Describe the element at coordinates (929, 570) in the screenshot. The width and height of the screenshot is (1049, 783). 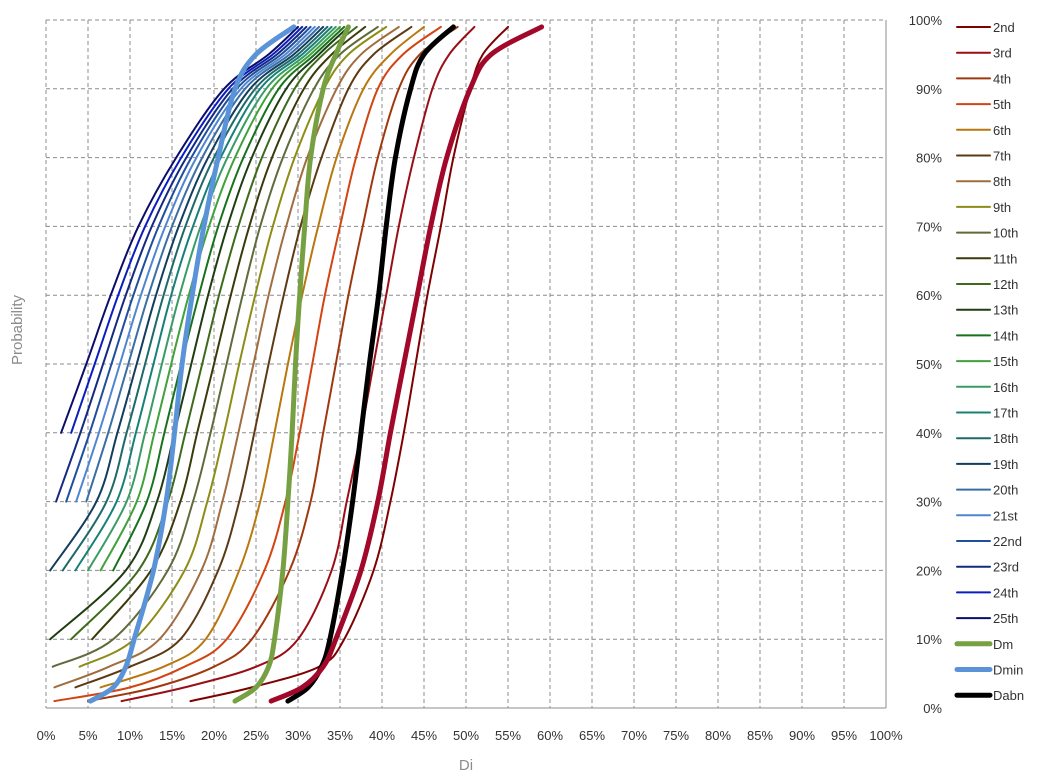
I see `y-tick-label: 20%` at that location.